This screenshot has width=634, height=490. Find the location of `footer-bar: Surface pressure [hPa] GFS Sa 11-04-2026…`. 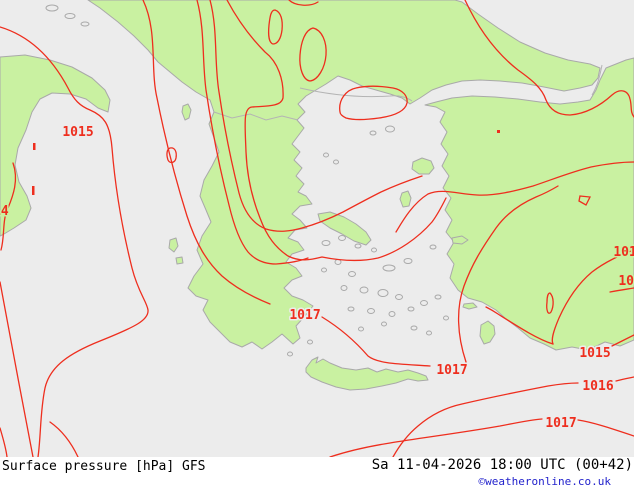

footer-bar: Surface pressure [hPa] GFS Sa 11-04-2026… is located at coordinates (317, 473).